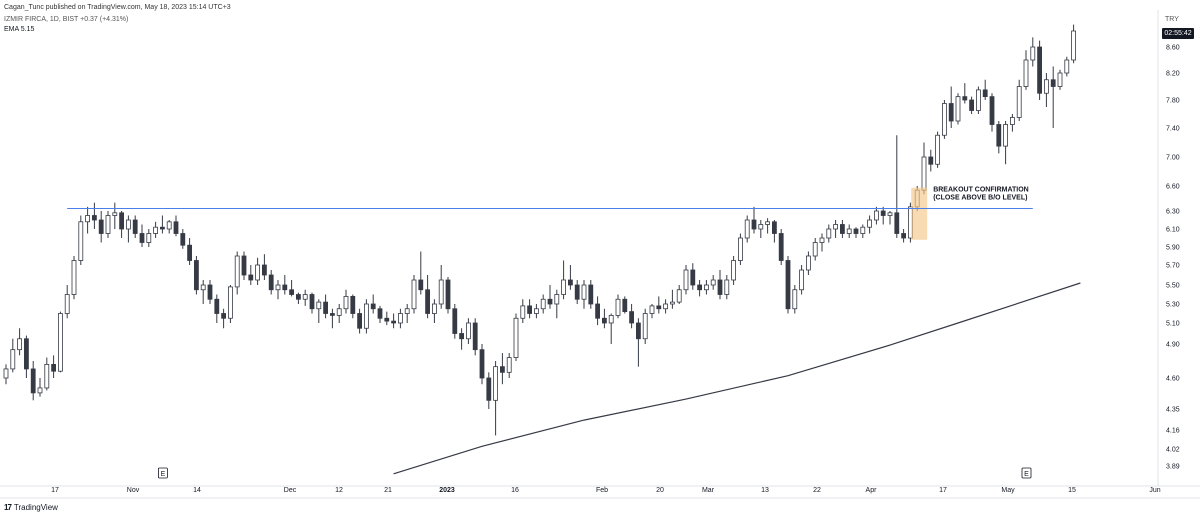  What do you see at coordinates (19, 29) in the screenshot?
I see `ema-legend: EMA 5.15` at bounding box center [19, 29].